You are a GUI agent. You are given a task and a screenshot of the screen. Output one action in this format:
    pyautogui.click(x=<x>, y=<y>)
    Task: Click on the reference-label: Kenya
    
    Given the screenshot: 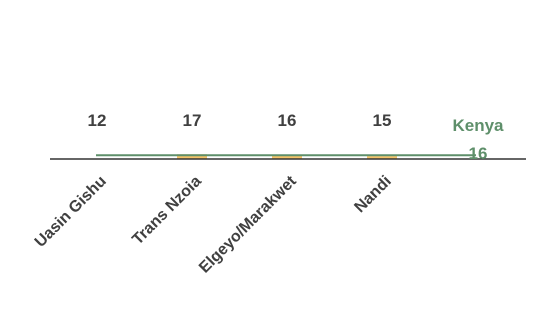 What is the action you would take?
    pyautogui.click(x=478, y=125)
    